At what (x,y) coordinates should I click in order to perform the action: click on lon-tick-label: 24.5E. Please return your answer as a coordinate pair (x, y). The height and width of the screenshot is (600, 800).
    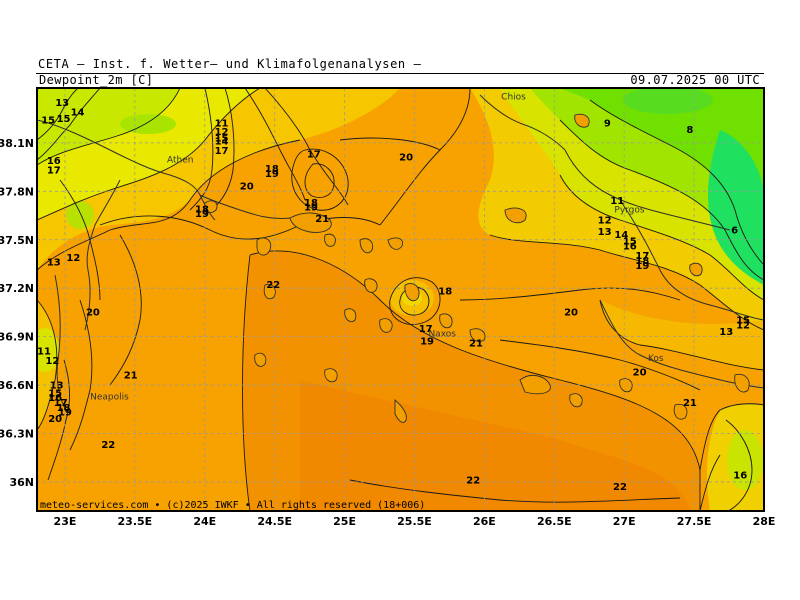
    Looking at the image, I should click on (274, 521).